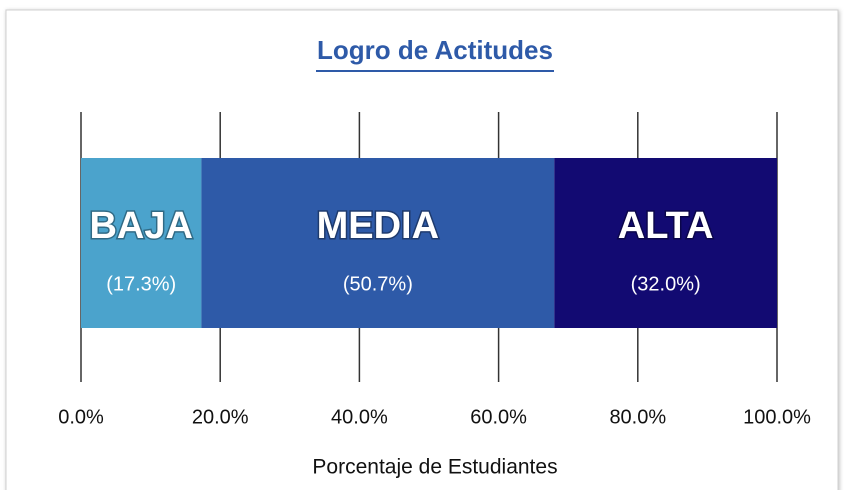  Describe the element at coordinates (401, 250) in the screenshot. I see `labels: BAJA (17.3%) MEDIA (50.7%) ALTA (32.0%)` at that location.